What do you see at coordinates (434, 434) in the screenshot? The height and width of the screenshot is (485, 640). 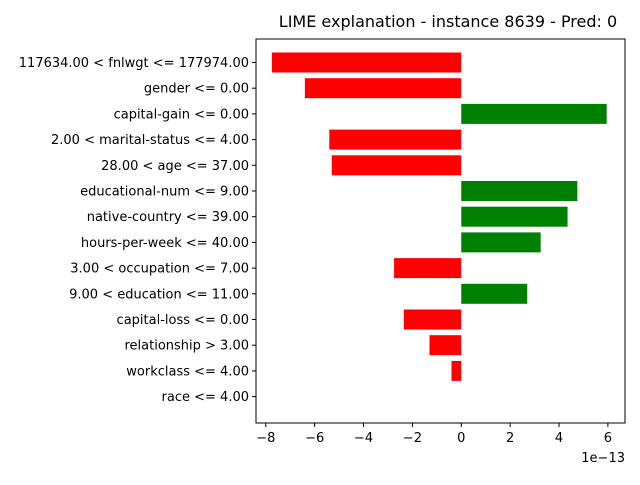 I see `x-axis-ticks: −8 −6 −4 −2 0 2 4 6` at bounding box center [434, 434].